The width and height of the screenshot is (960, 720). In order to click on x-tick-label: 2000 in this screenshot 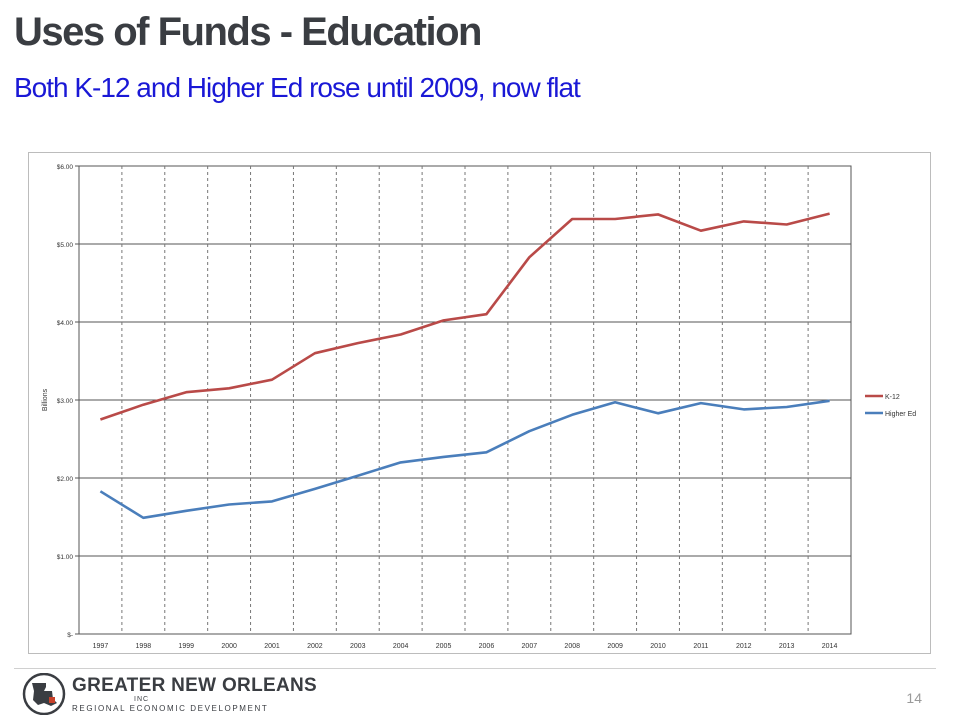, I will do `click(229, 646)`.